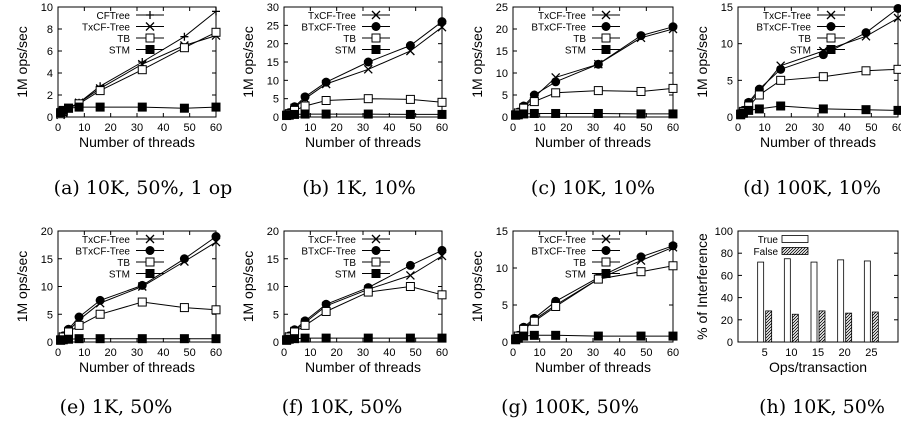  Describe the element at coordinates (50, 96) in the screenshot. I see `y-tick-label: 2` at that location.